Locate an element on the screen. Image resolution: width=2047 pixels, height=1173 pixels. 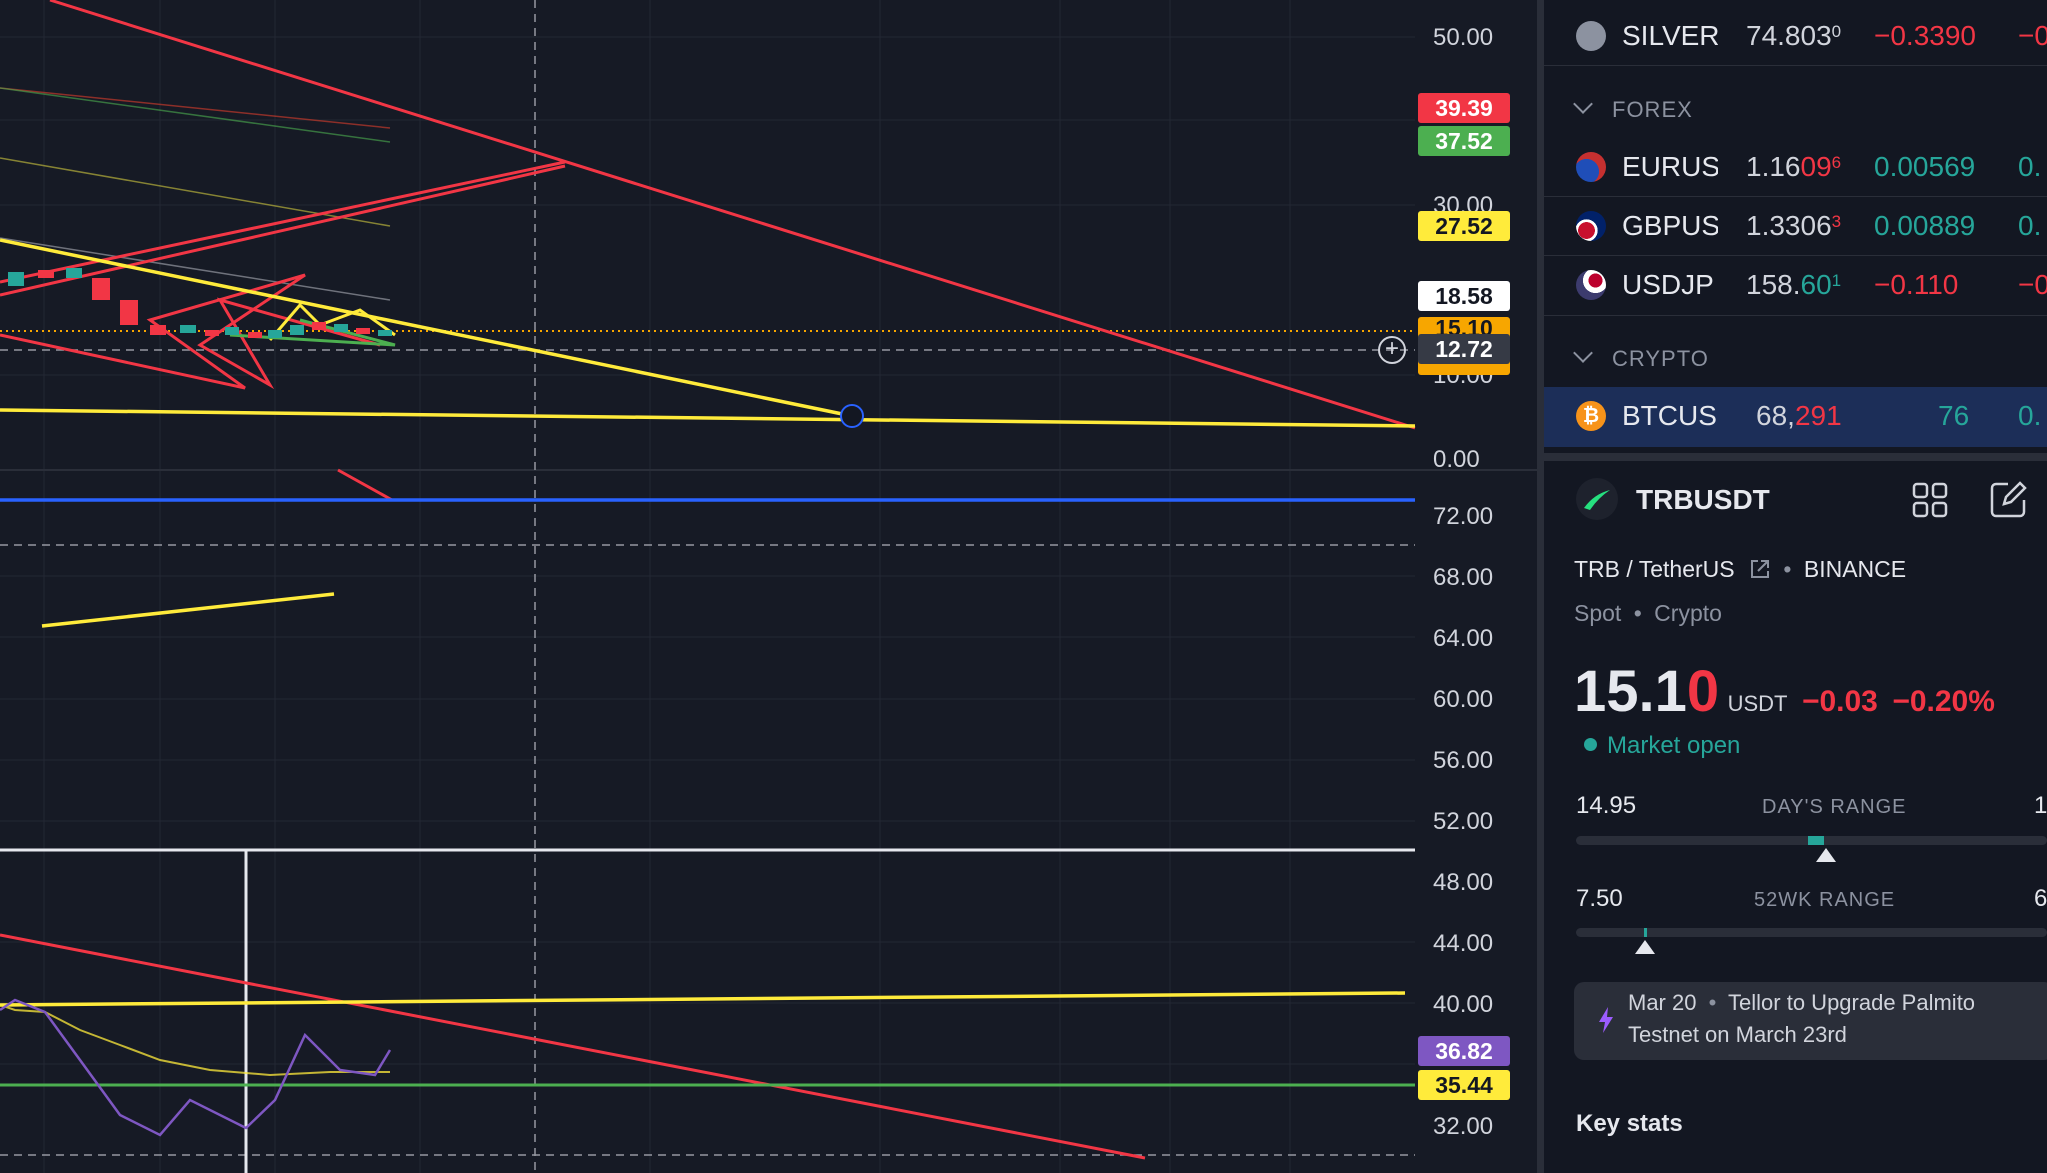
ma-line-yellow is located at coordinates (195, 192).